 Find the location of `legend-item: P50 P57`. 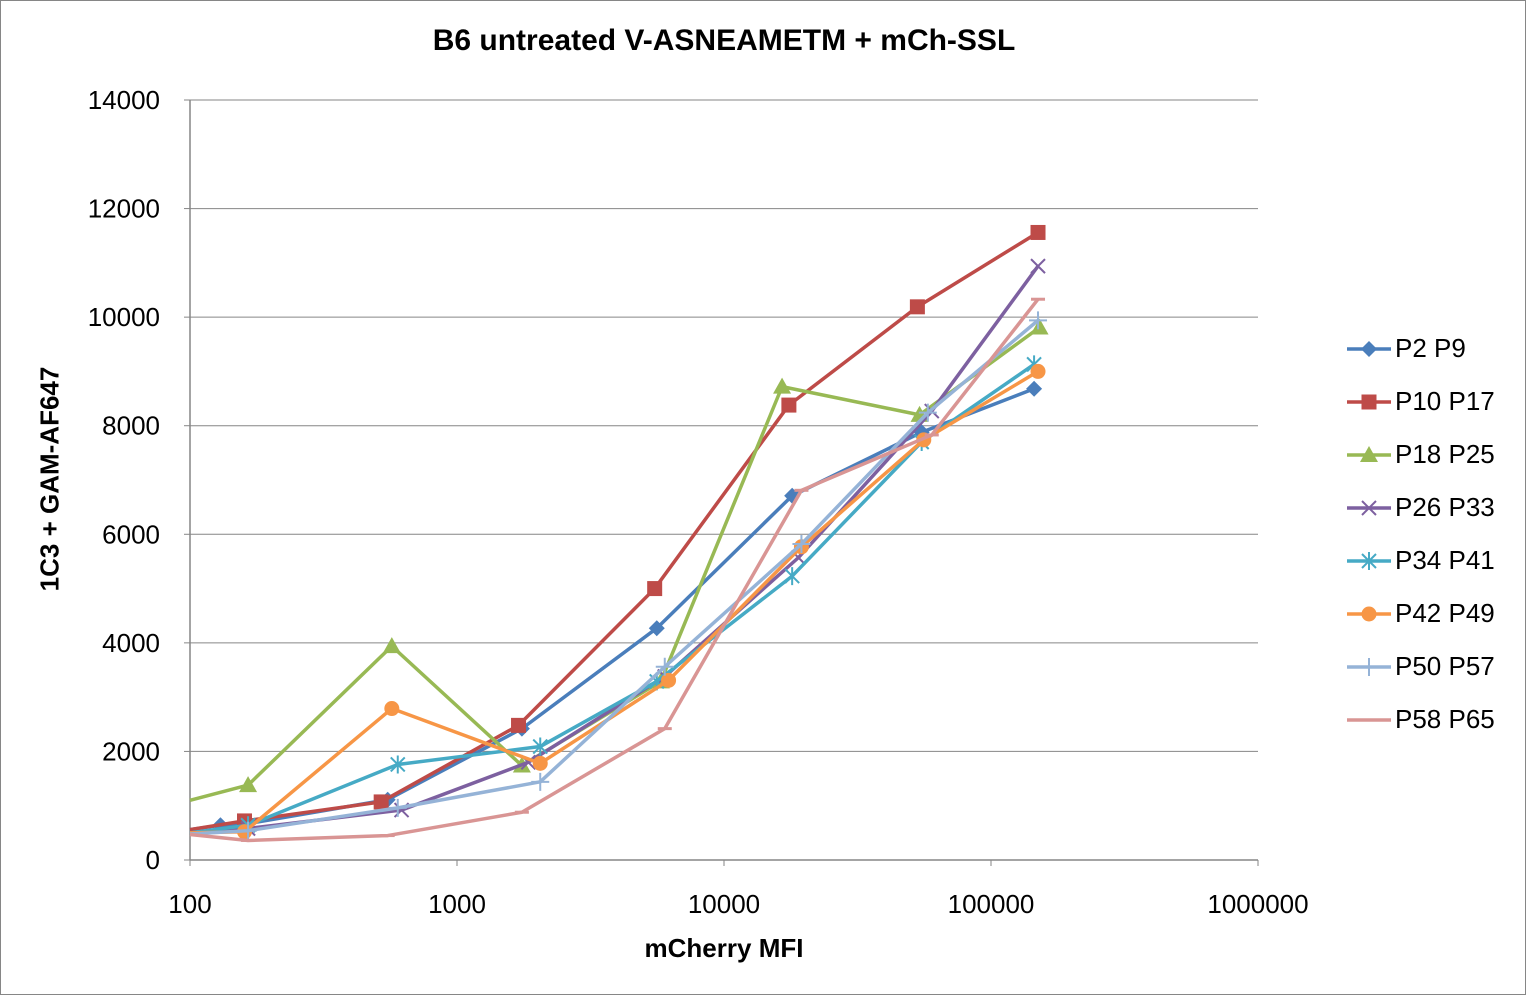

legend-item: P50 P57 is located at coordinates (1430, 666).